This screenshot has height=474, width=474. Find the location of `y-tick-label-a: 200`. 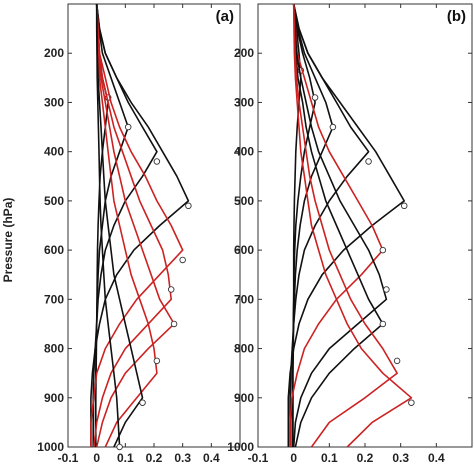

y-tick-label-a: 200 is located at coordinates (54, 53).